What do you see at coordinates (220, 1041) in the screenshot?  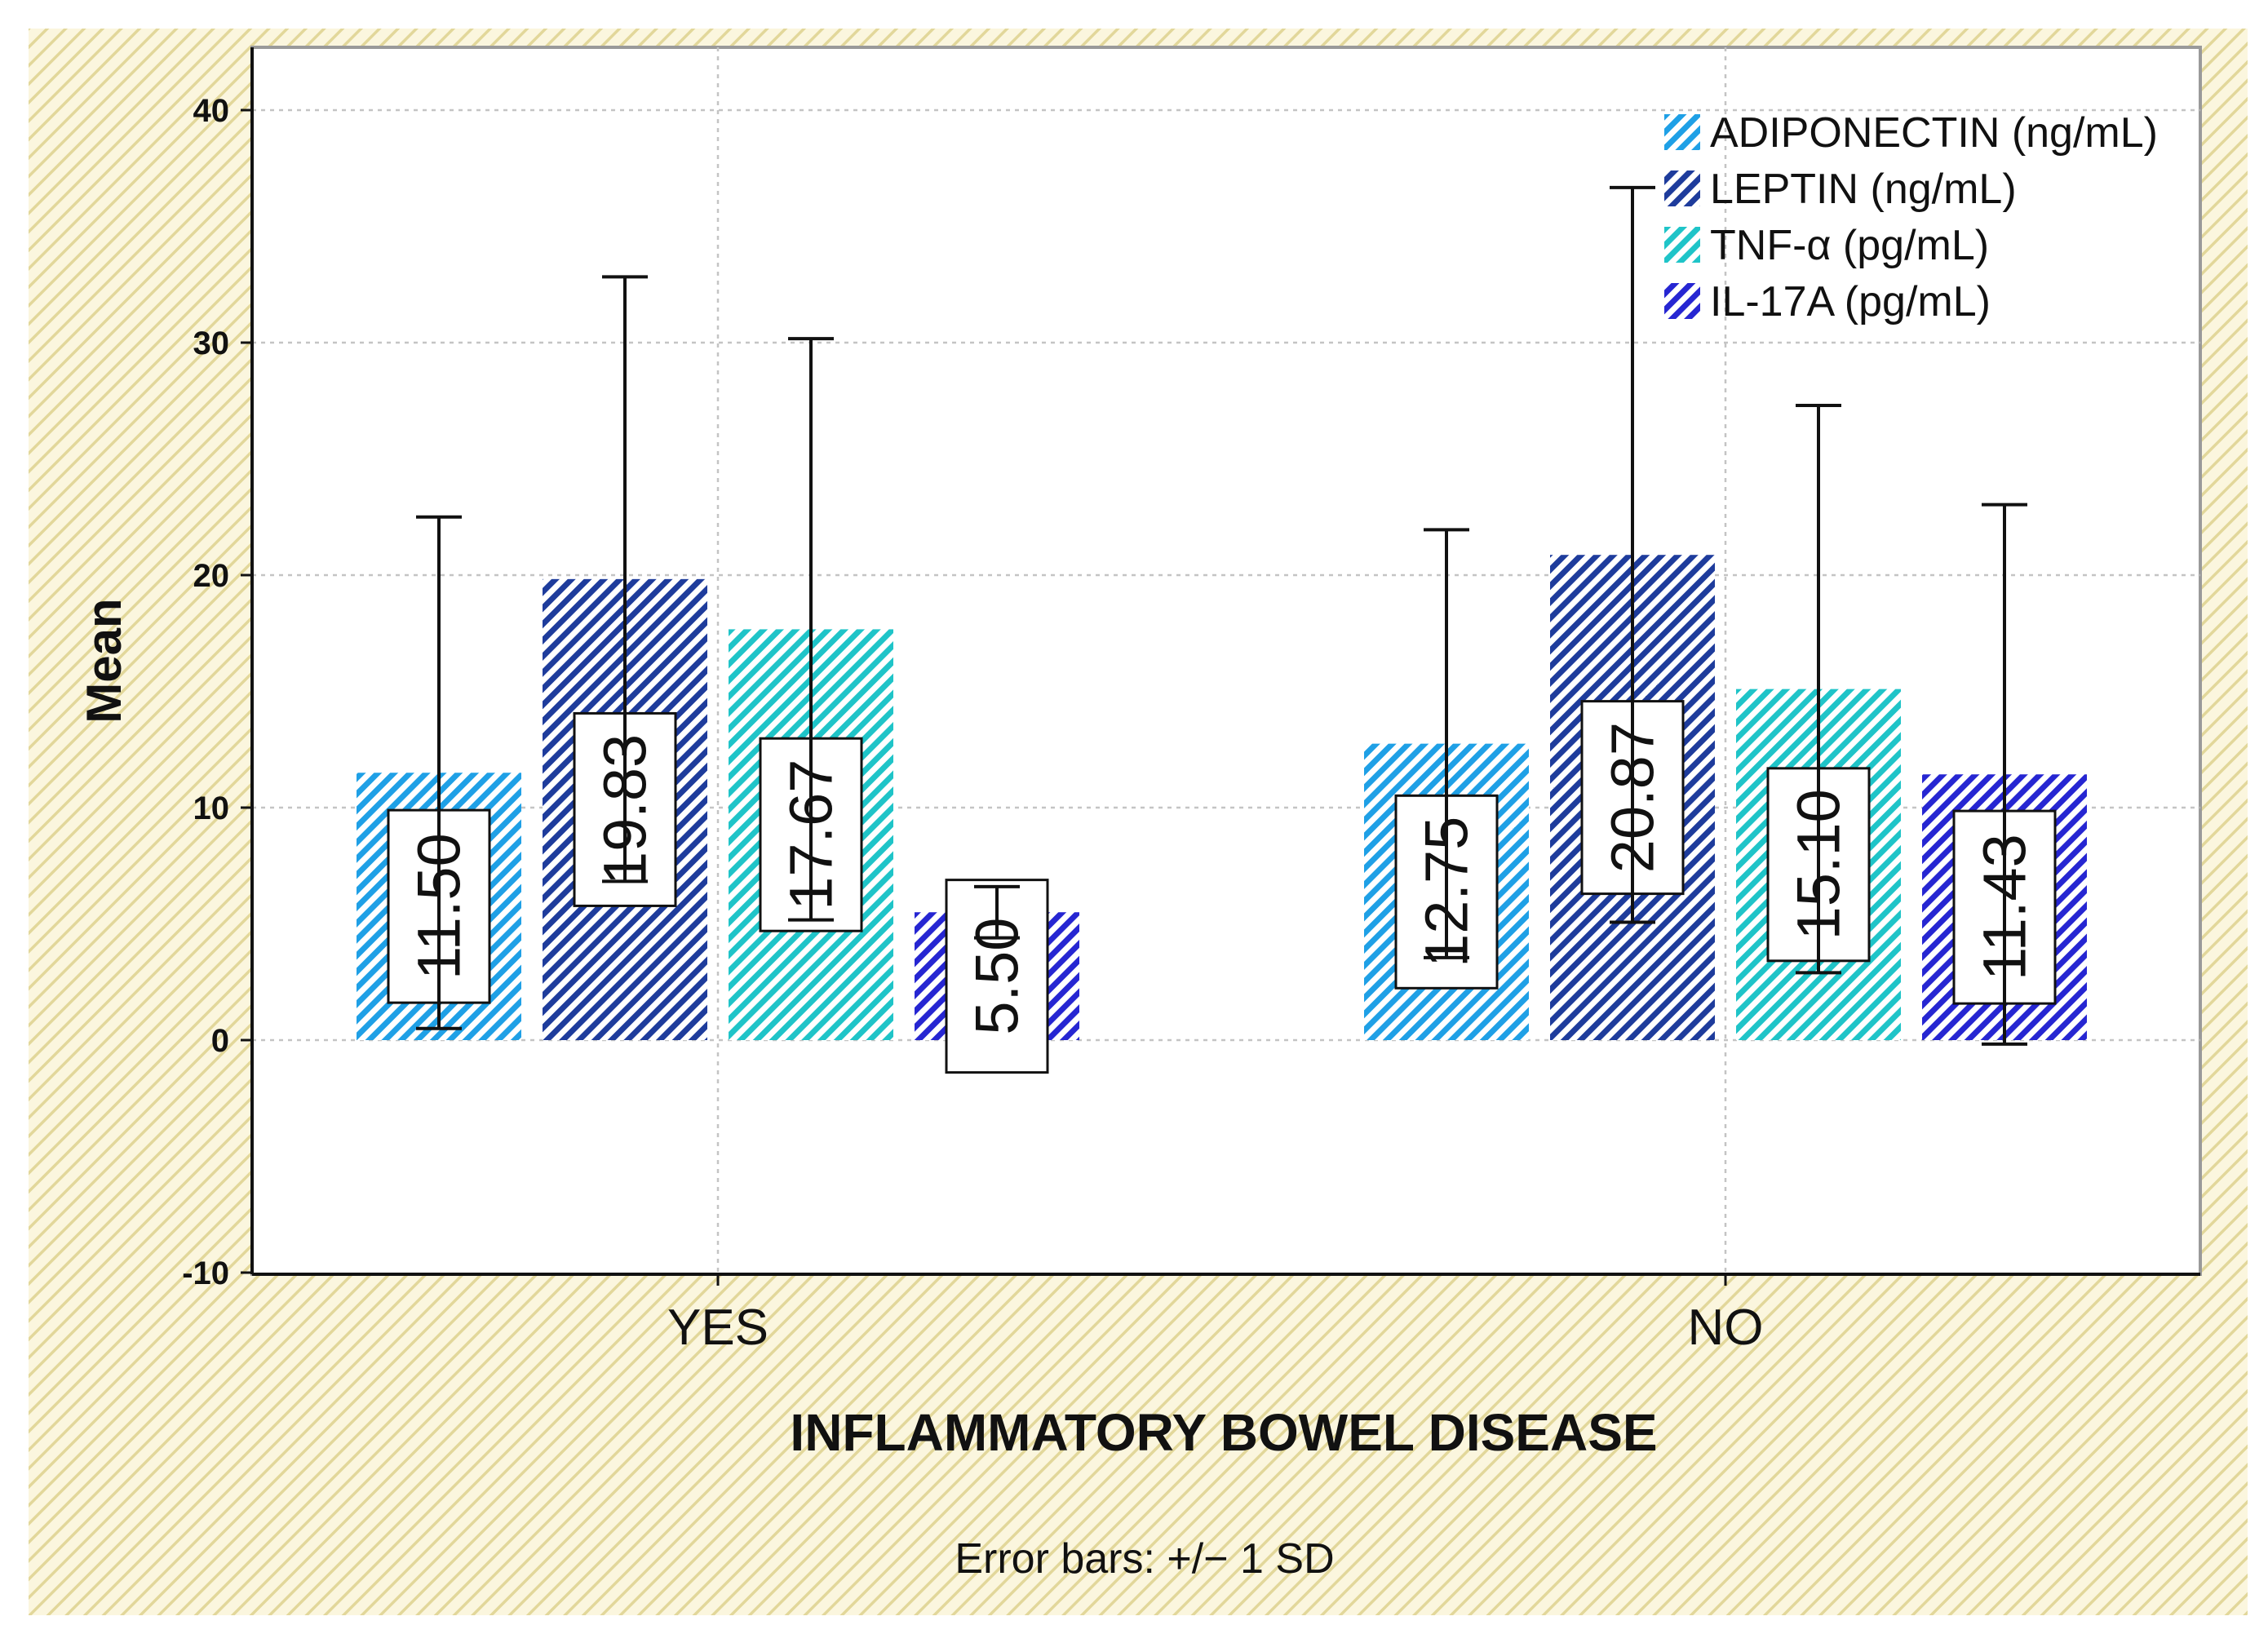 I see `y-tick-label-0: 0` at bounding box center [220, 1041].